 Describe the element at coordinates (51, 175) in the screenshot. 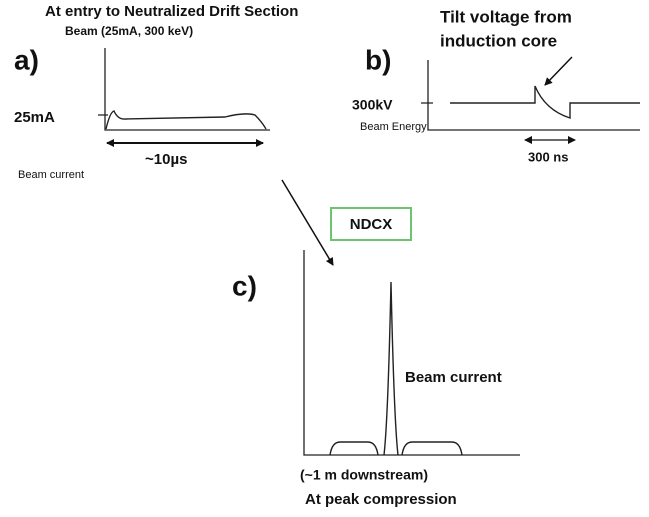

I see `caption: Beam current` at that location.